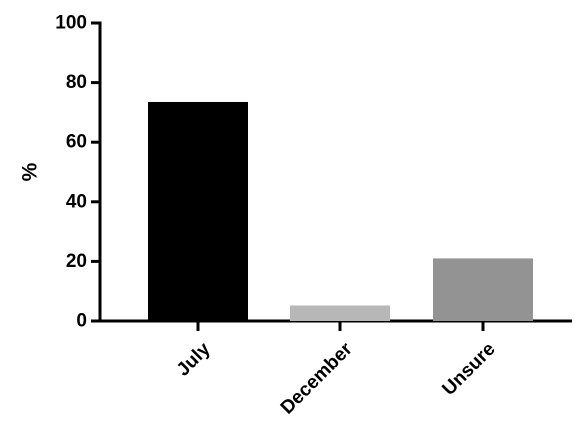  What do you see at coordinates (81, 321) in the screenshot?
I see `y-tick-label: 0` at bounding box center [81, 321].